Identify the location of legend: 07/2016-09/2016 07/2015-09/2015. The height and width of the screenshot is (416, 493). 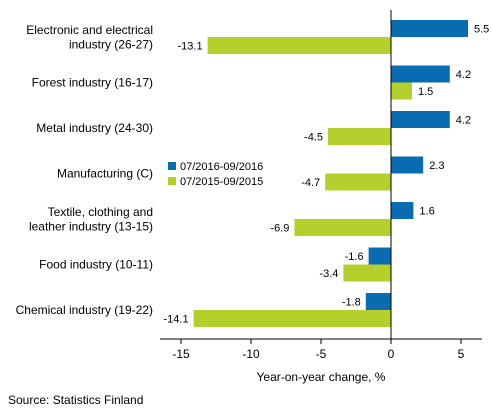
(215, 174).